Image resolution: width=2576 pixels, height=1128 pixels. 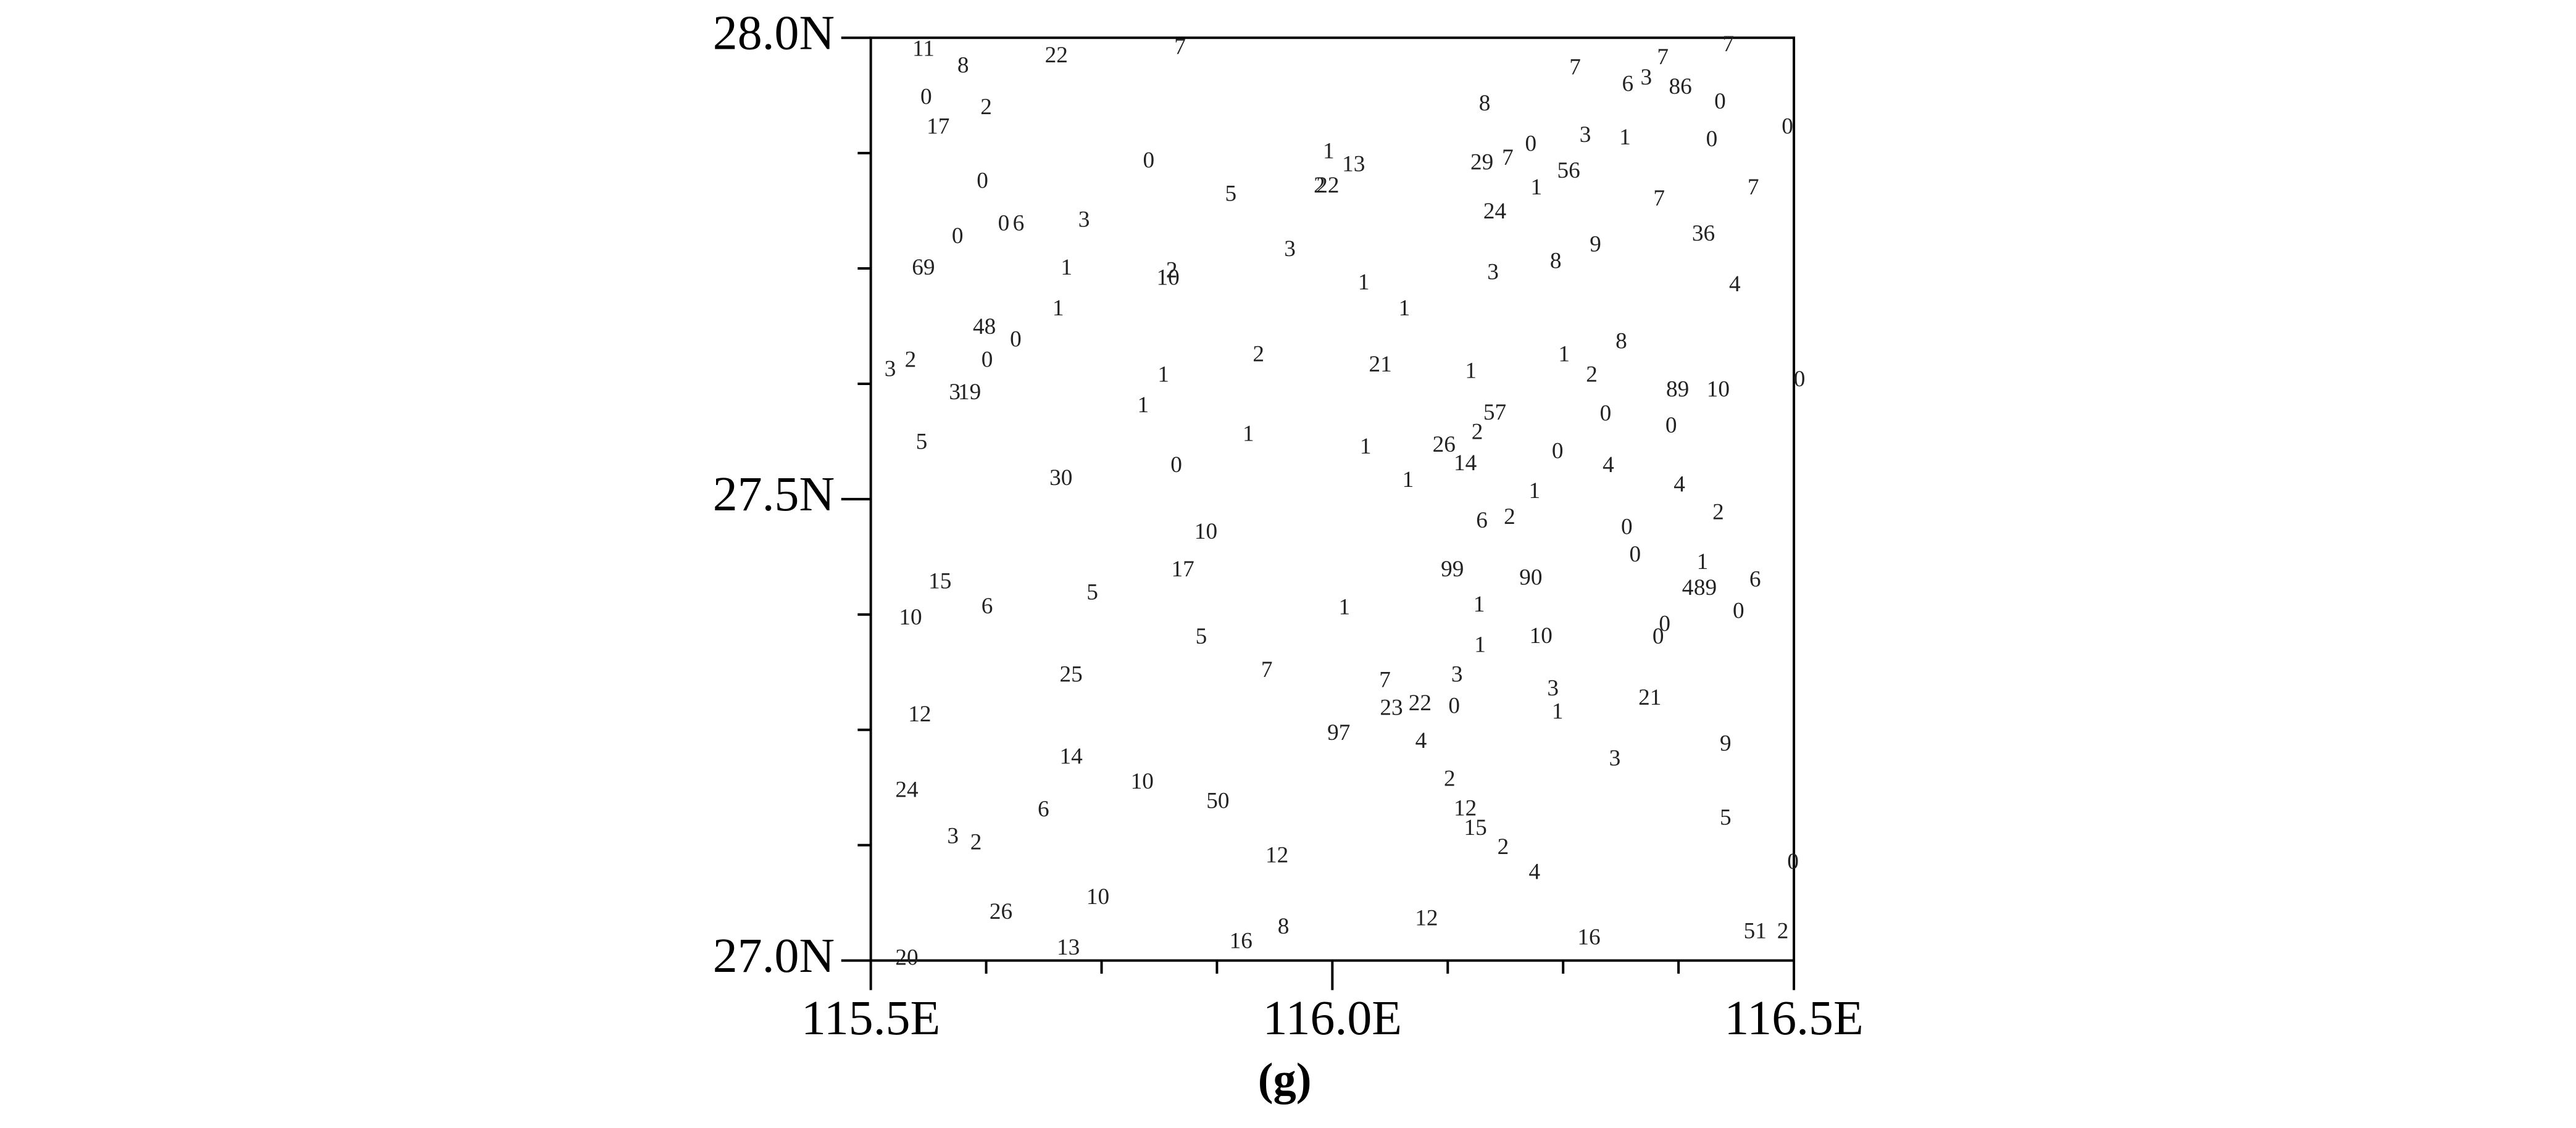 What do you see at coordinates (1680, 86) in the screenshot?
I see `station-value: 86` at bounding box center [1680, 86].